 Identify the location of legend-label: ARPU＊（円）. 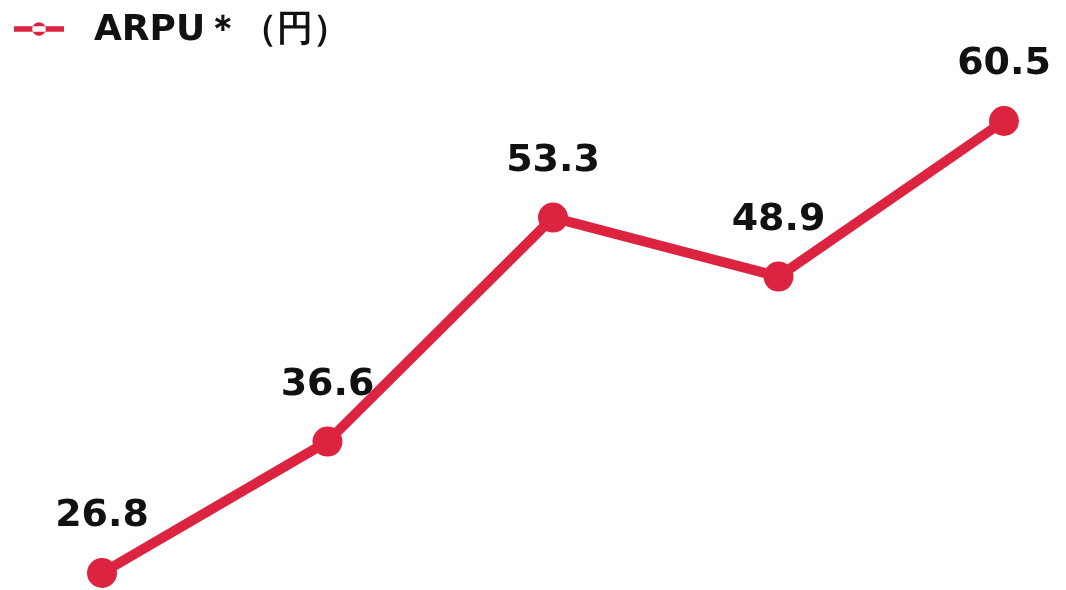
(222, 27).